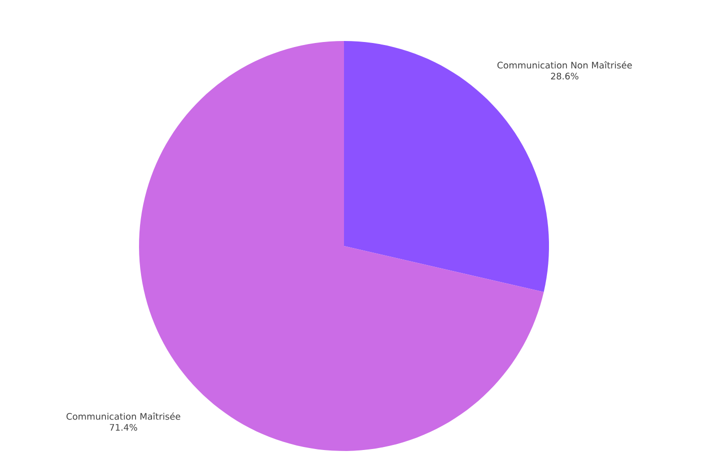 The width and height of the screenshot is (720, 453). Describe the element at coordinates (564, 76) in the screenshot. I see `data-label: 28.6%` at that location.